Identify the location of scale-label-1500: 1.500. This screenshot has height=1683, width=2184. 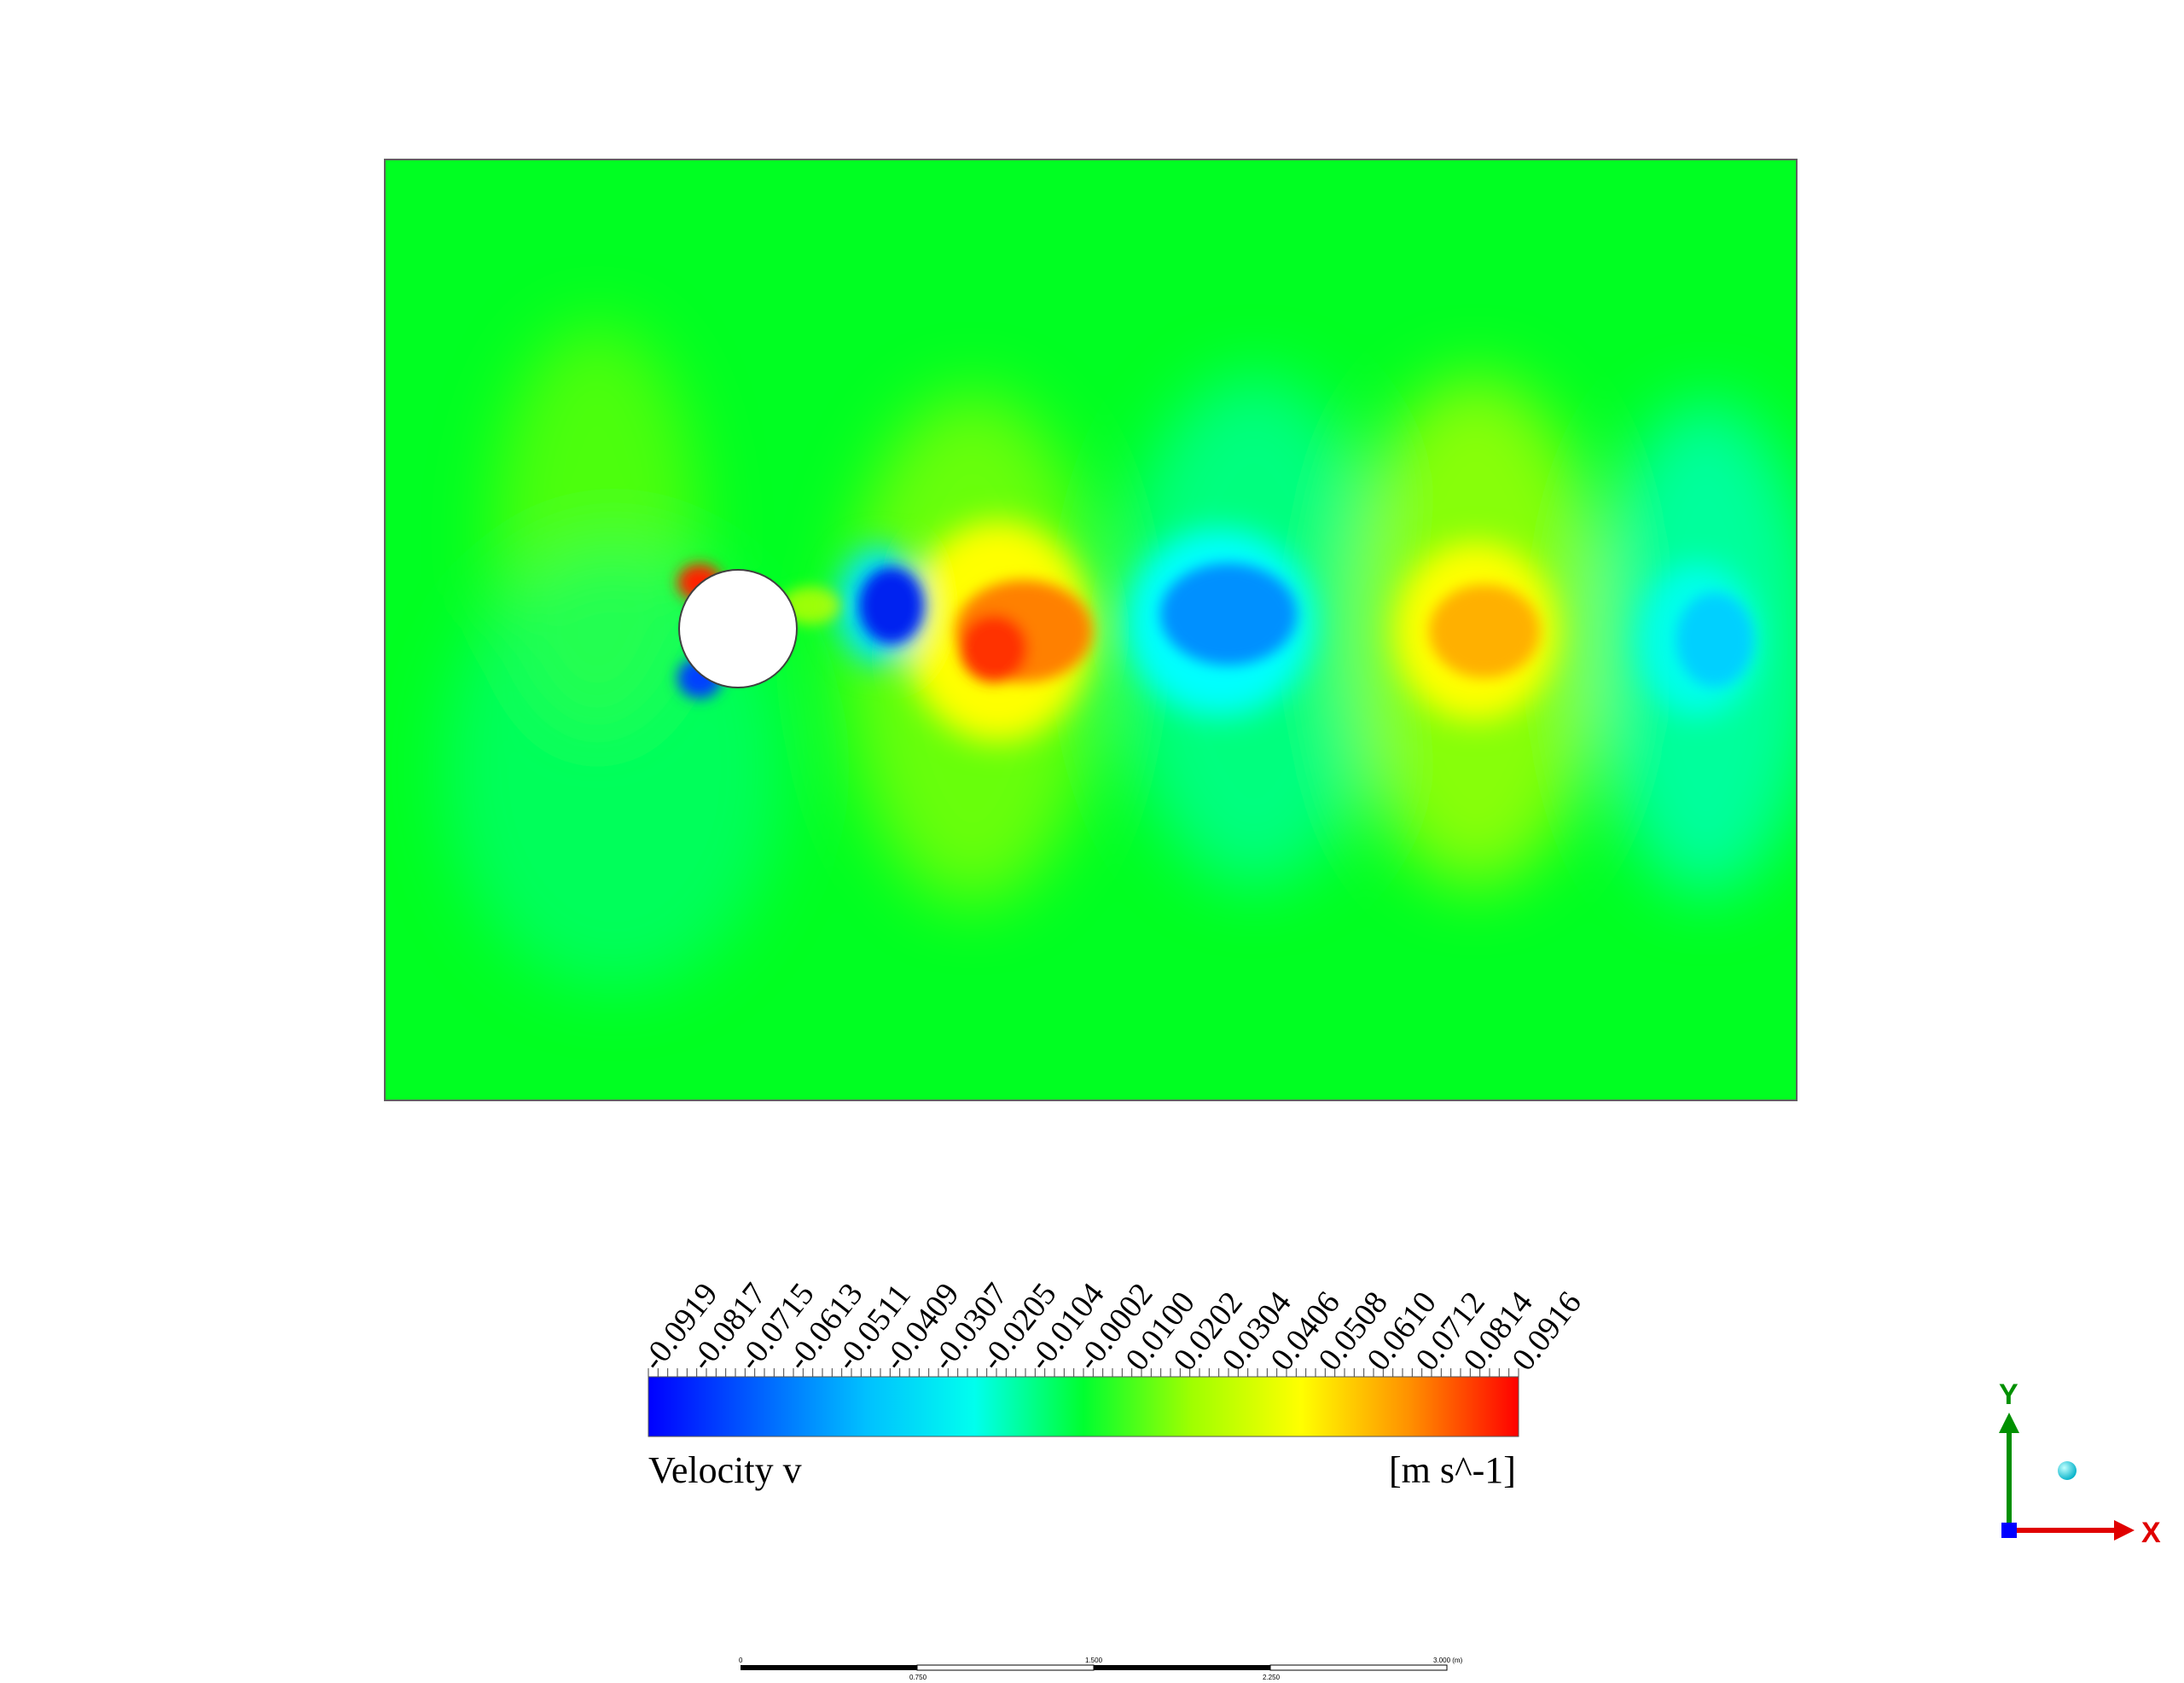
(1094, 1660).